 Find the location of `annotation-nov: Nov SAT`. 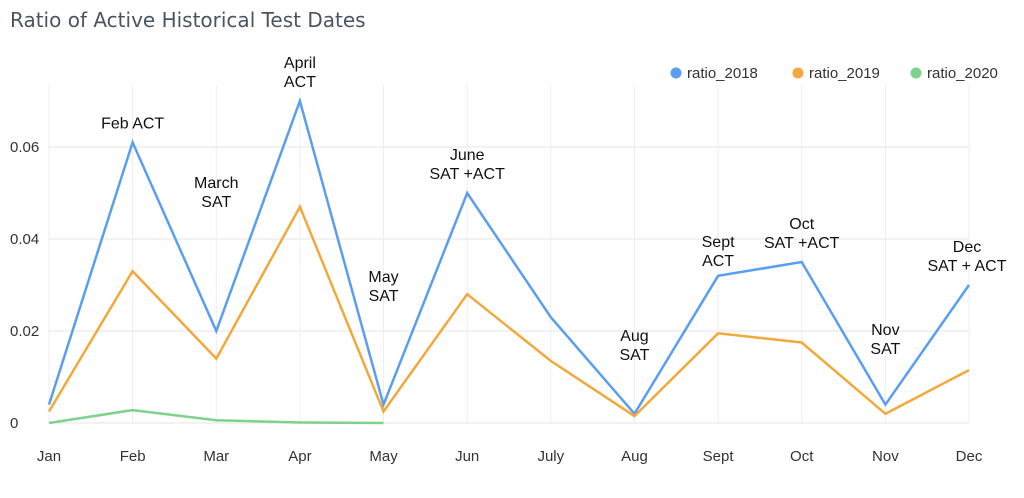

annotation-nov: Nov SAT is located at coordinates (885, 340).